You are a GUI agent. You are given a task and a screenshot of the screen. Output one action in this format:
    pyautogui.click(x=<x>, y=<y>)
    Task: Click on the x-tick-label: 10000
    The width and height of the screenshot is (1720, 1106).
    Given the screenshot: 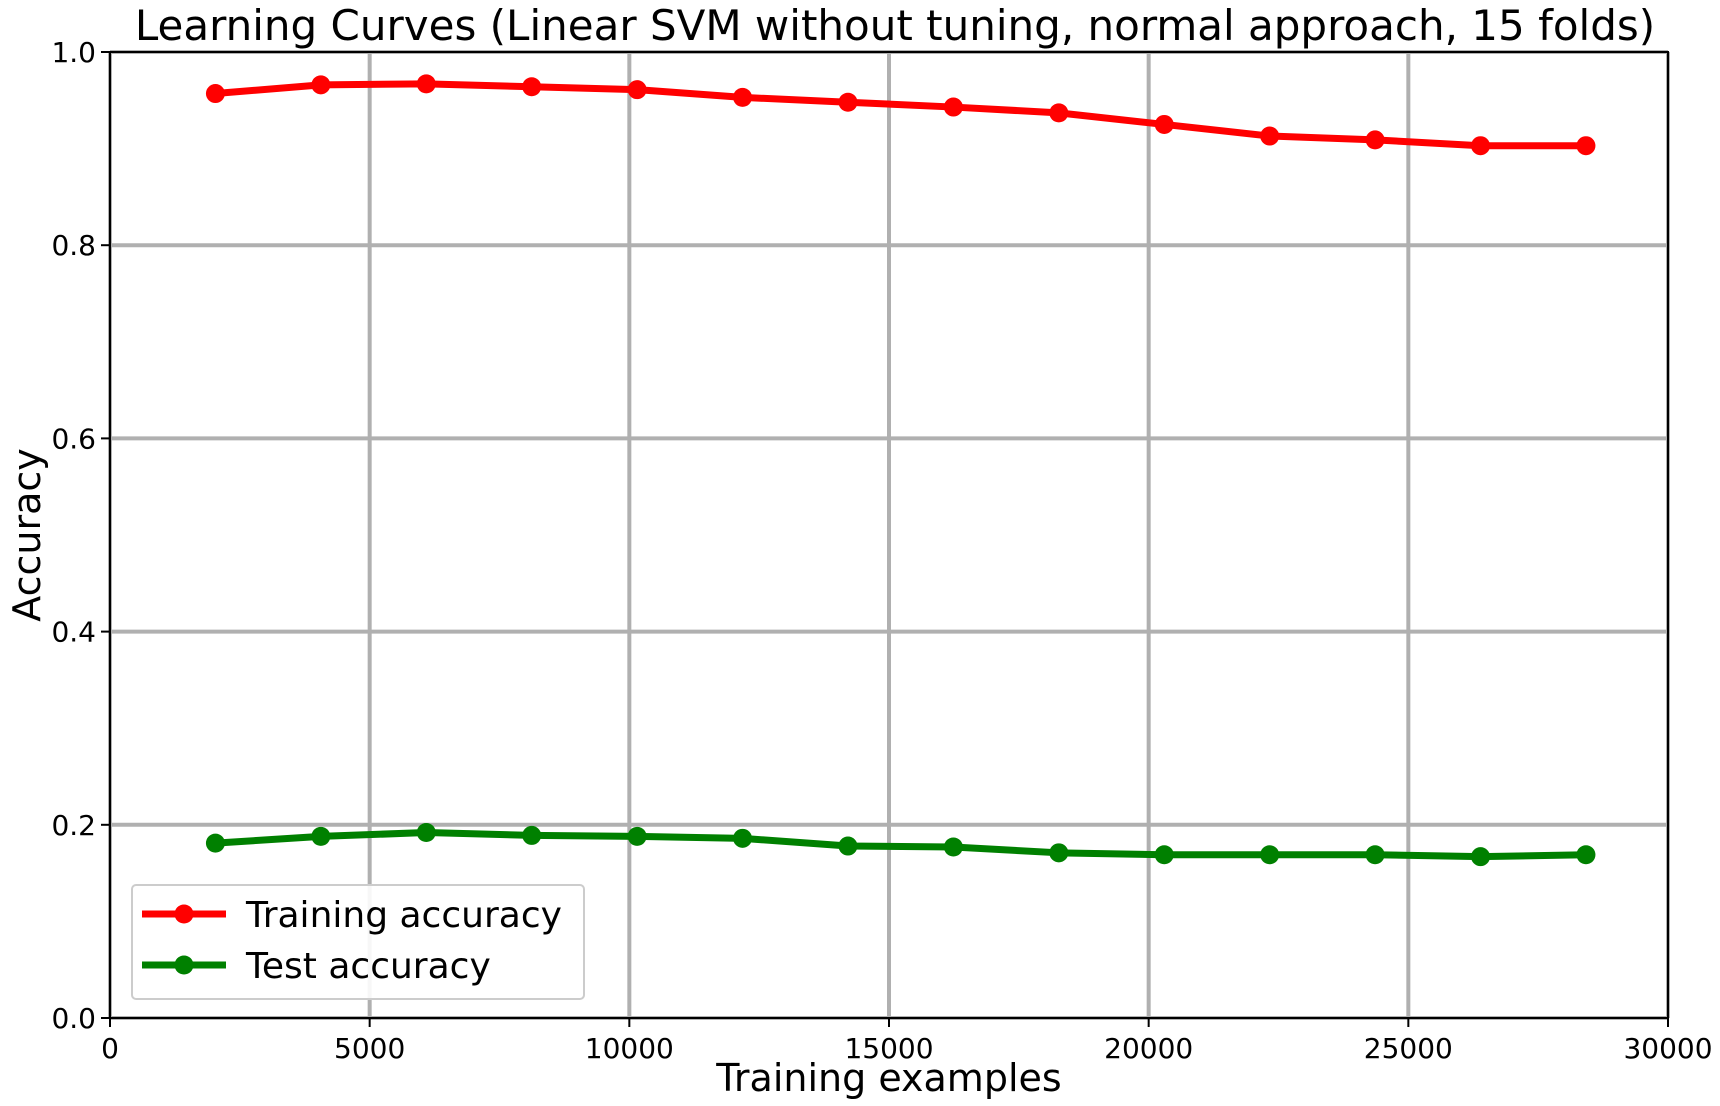 What is the action you would take?
    pyautogui.click(x=629, y=1048)
    